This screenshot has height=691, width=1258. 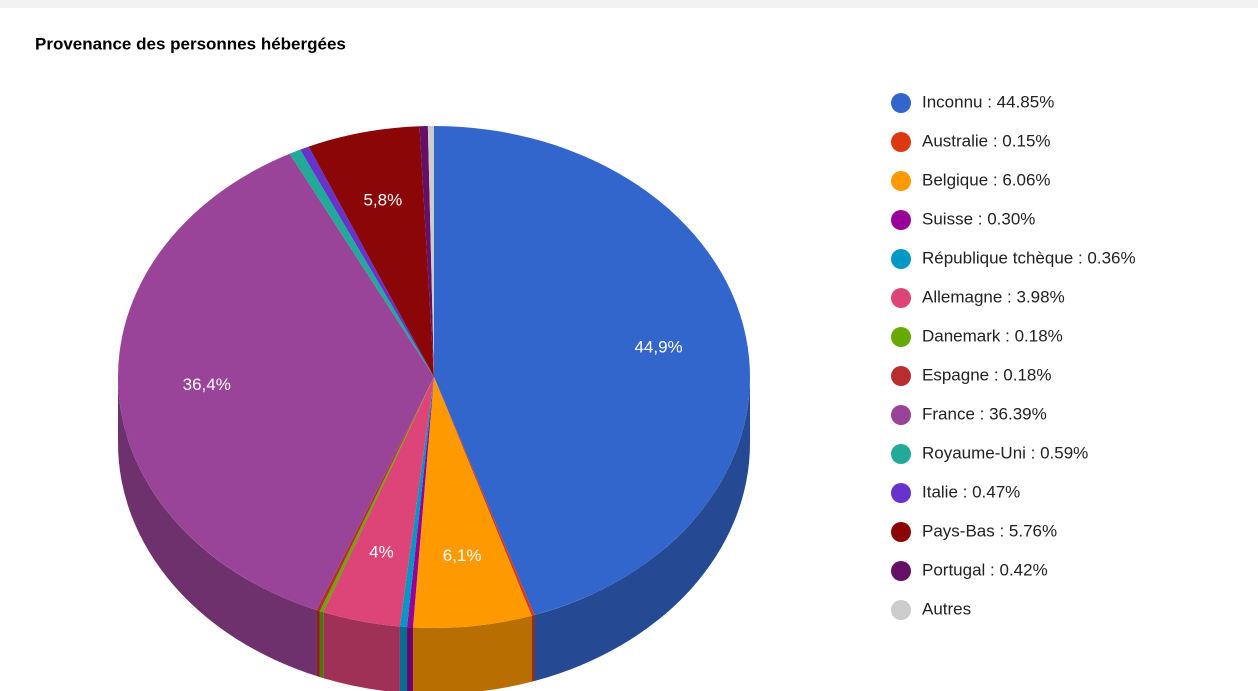 I want to click on legend-label: Danemark : 0.18%, so click(x=992, y=335).